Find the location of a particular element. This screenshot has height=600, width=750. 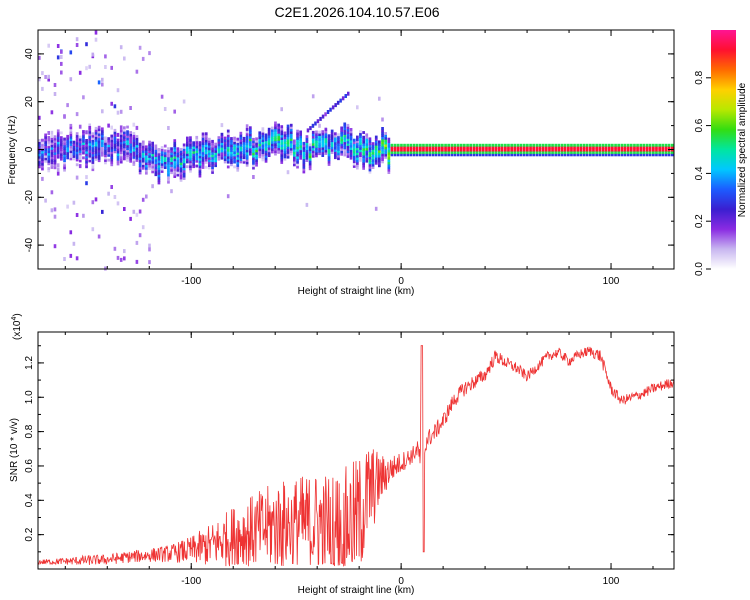

y-tick-label: 40 is located at coordinates (29, 54).